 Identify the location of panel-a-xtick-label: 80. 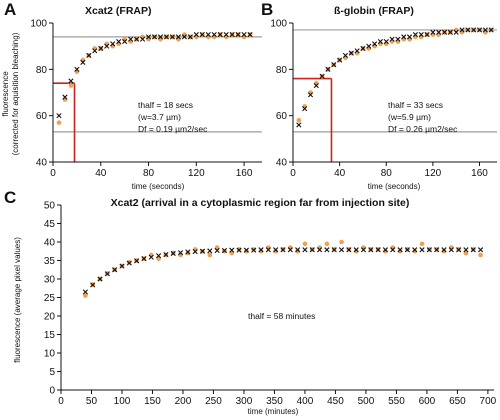
(149, 173).